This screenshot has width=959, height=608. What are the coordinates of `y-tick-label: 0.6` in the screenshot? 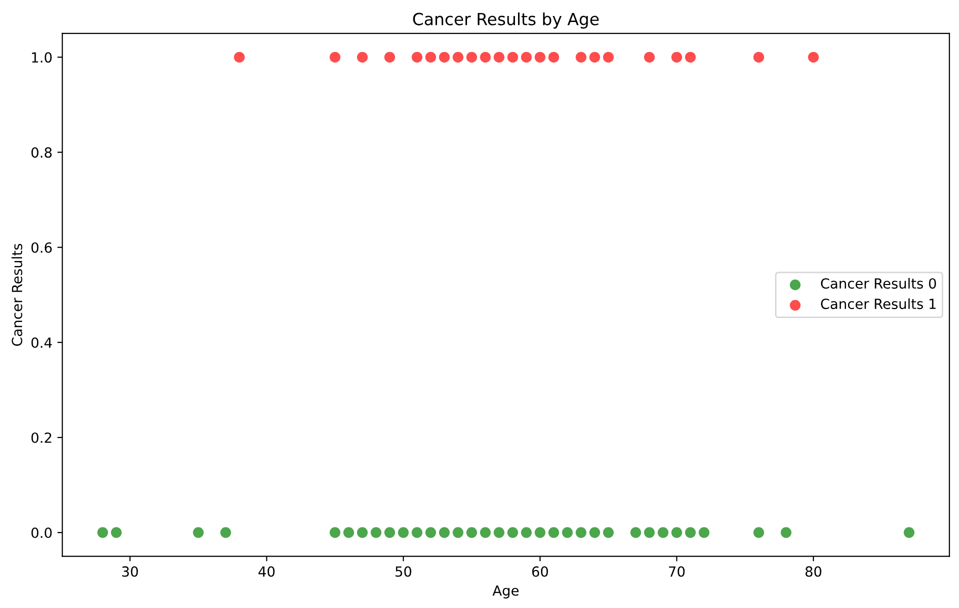 It's located at (41, 247).